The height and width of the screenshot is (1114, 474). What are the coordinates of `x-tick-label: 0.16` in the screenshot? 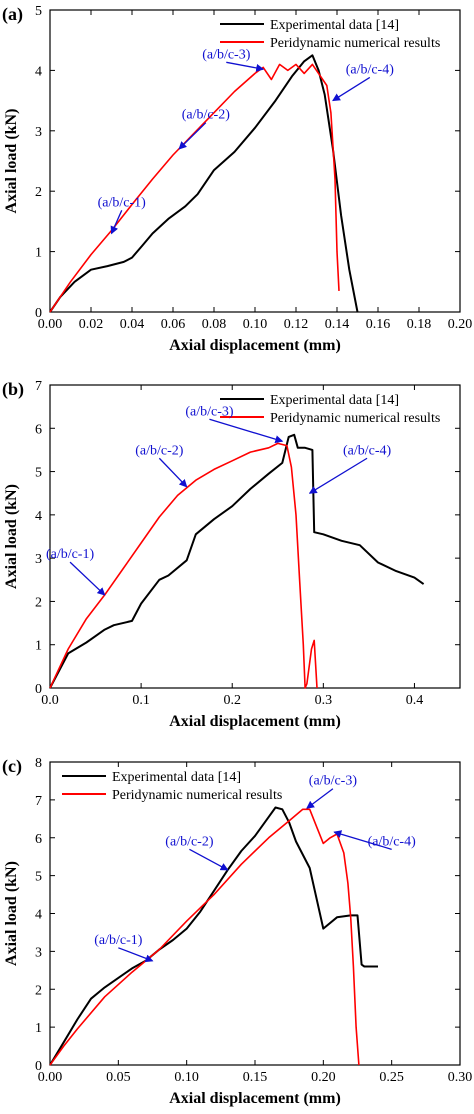 It's located at (378, 324).